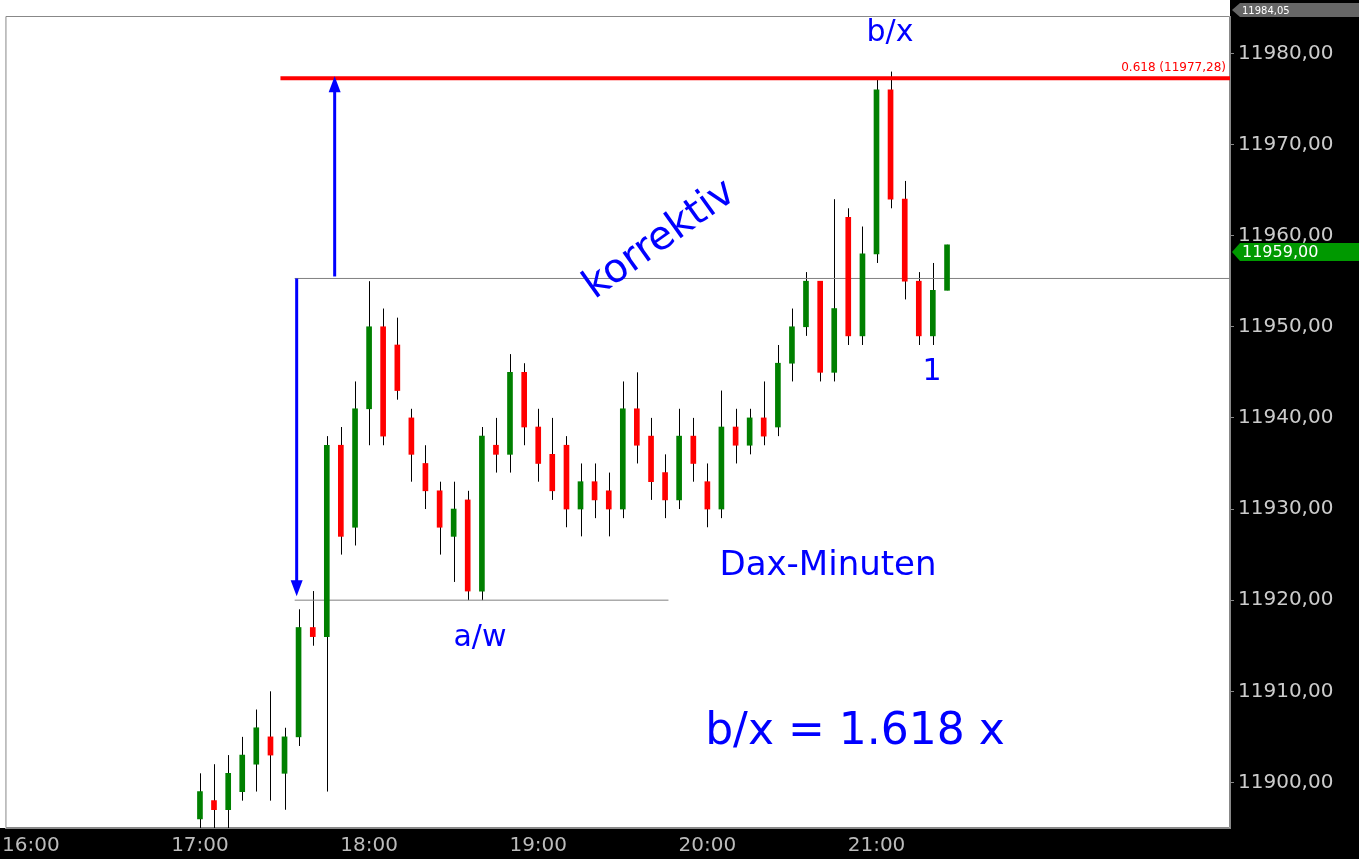 This screenshot has height=859, width=1359. What do you see at coordinates (1173, 67) in the screenshot?
I see `ref-line-label: 0.618 (11977,28)` at bounding box center [1173, 67].